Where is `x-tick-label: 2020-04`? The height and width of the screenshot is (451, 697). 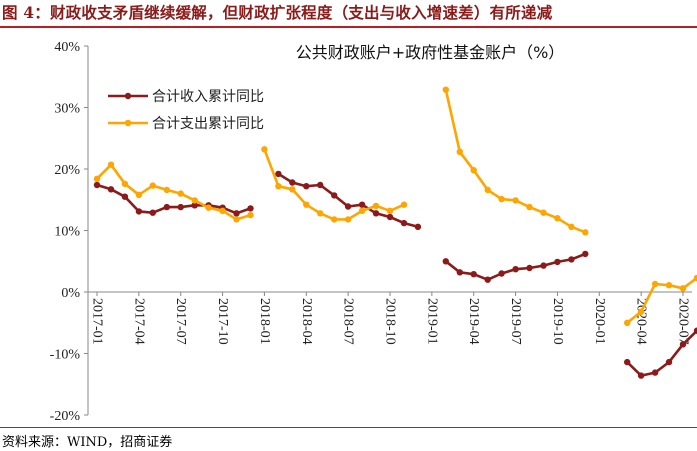
x-tick-label: 2020-04 is located at coordinates (641, 321).